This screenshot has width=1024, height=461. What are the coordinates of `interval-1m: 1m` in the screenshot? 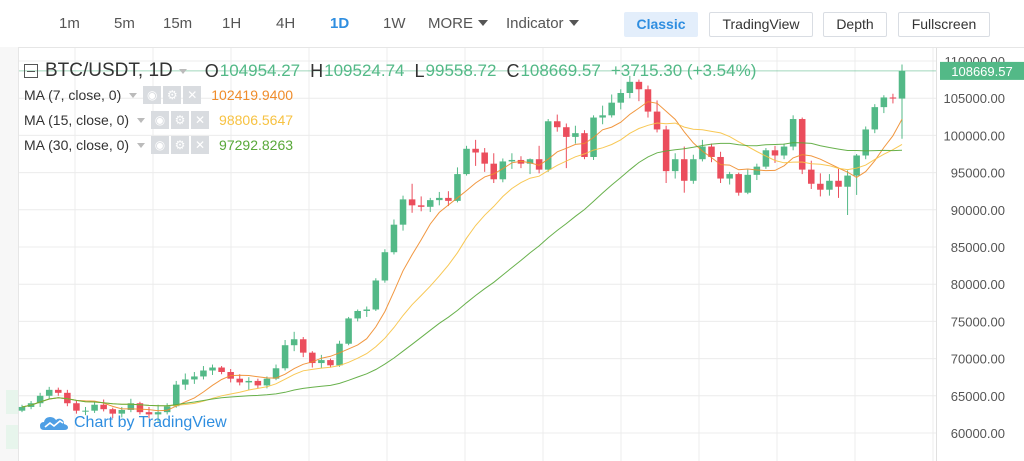 It's located at (69, 23).